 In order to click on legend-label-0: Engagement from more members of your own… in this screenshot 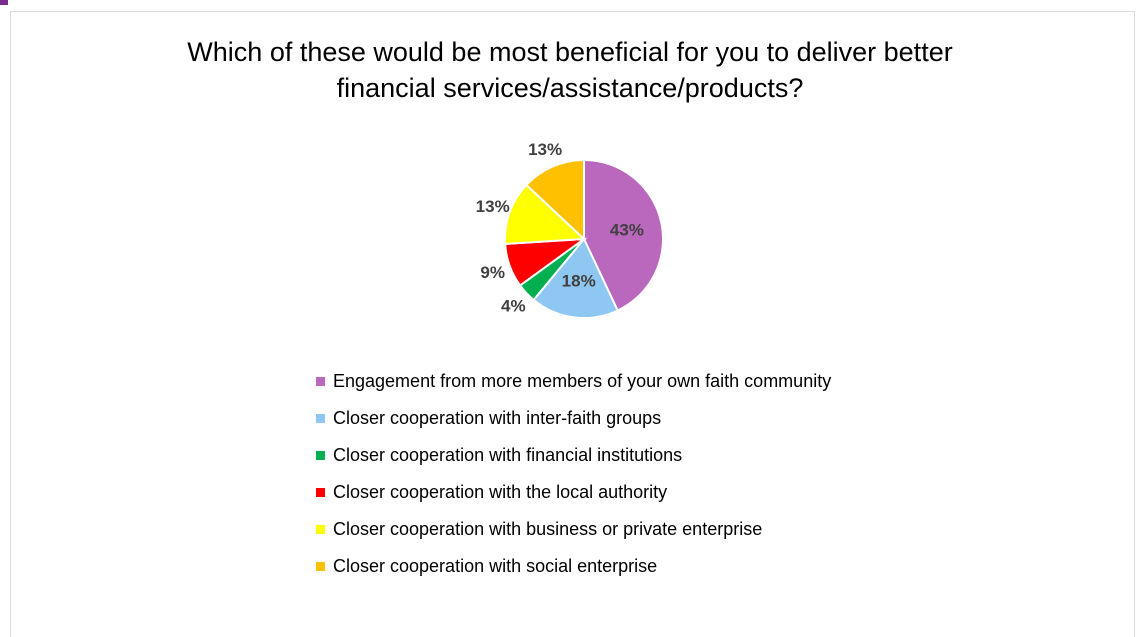, I will do `click(582, 381)`.